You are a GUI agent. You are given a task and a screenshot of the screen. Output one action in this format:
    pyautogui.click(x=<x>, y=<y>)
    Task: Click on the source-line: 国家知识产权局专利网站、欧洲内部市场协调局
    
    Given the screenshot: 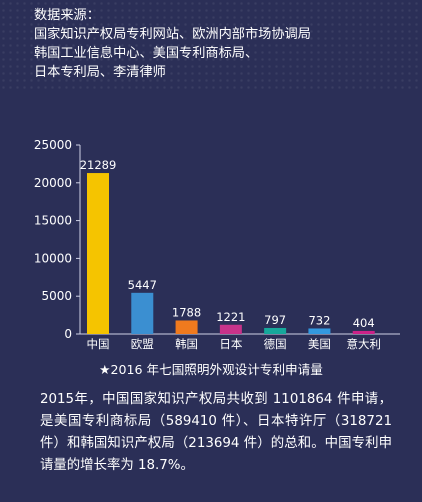 What is the action you would take?
    pyautogui.click(x=172, y=34)
    